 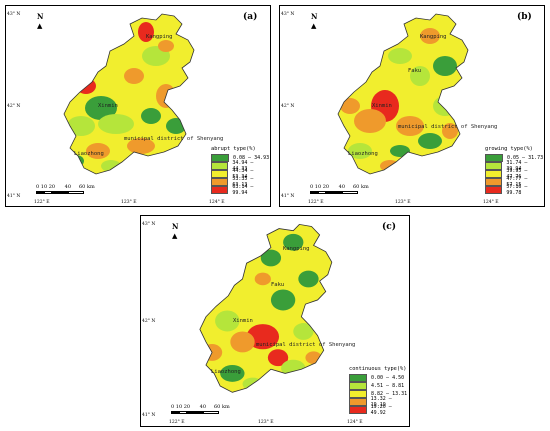 I want to click on legend-title: continuous type(%), so click(x=378, y=369).